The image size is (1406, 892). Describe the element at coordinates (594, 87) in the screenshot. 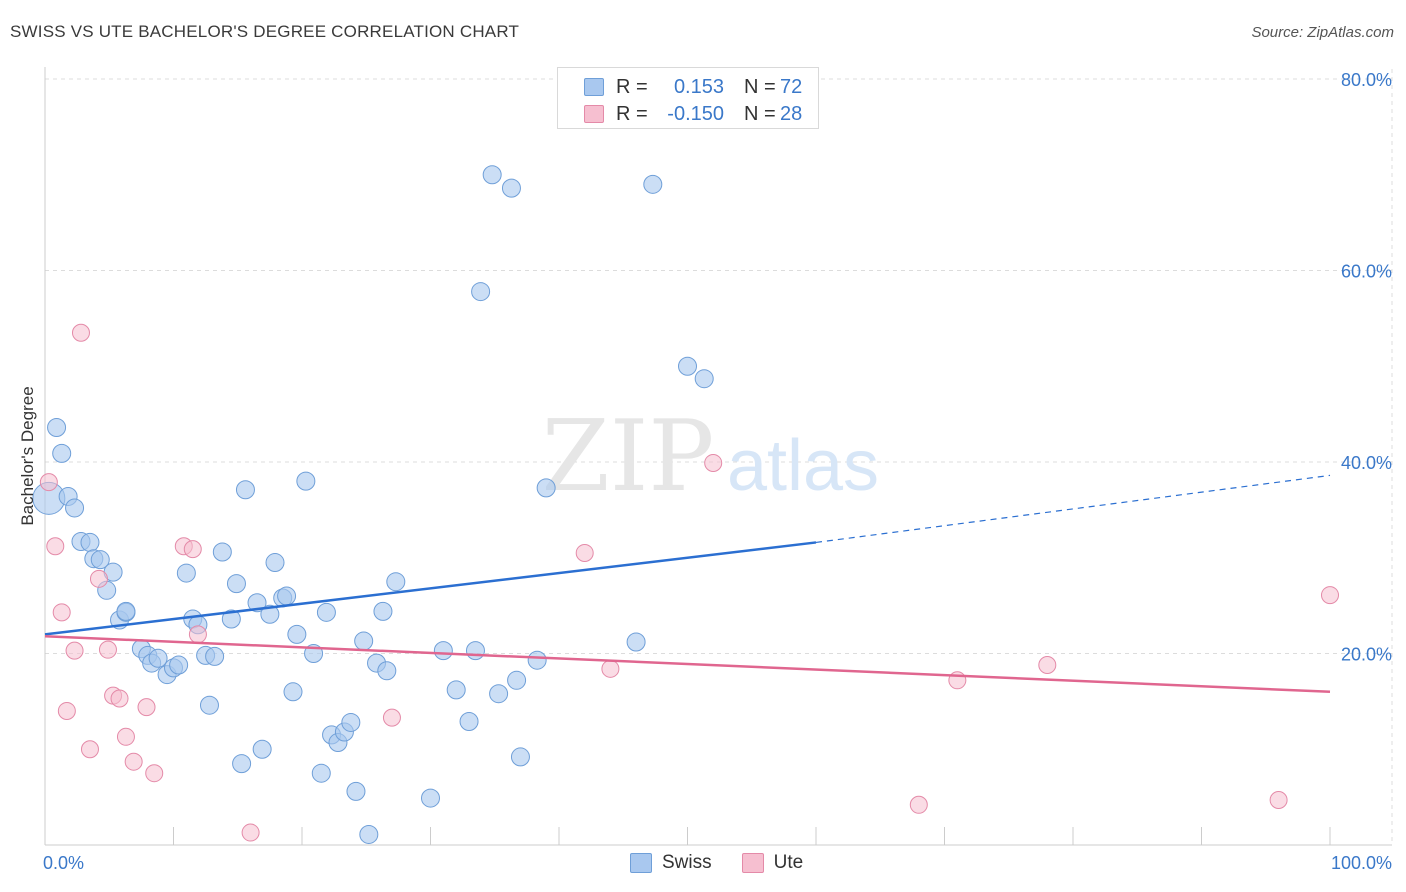

I see `swiss-swatch` at that location.